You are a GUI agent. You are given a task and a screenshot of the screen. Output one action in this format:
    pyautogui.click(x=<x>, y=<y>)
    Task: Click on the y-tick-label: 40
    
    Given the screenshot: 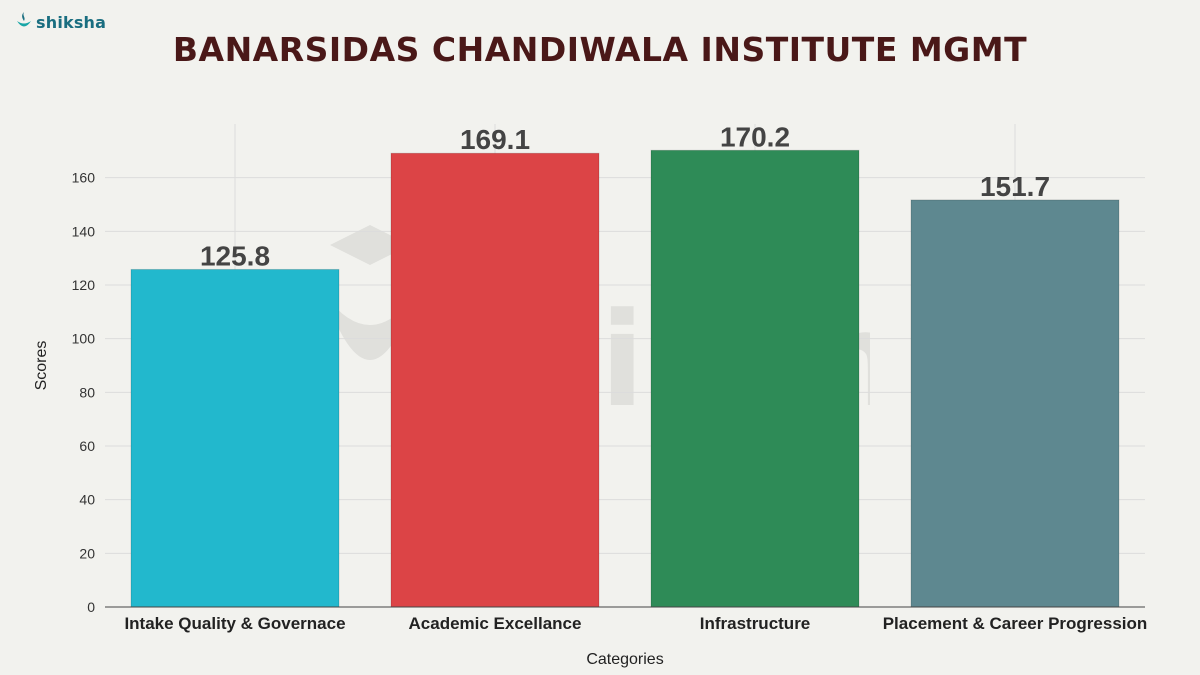 What is the action you would take?
    pyautogui.click(x=87, y=500)
    